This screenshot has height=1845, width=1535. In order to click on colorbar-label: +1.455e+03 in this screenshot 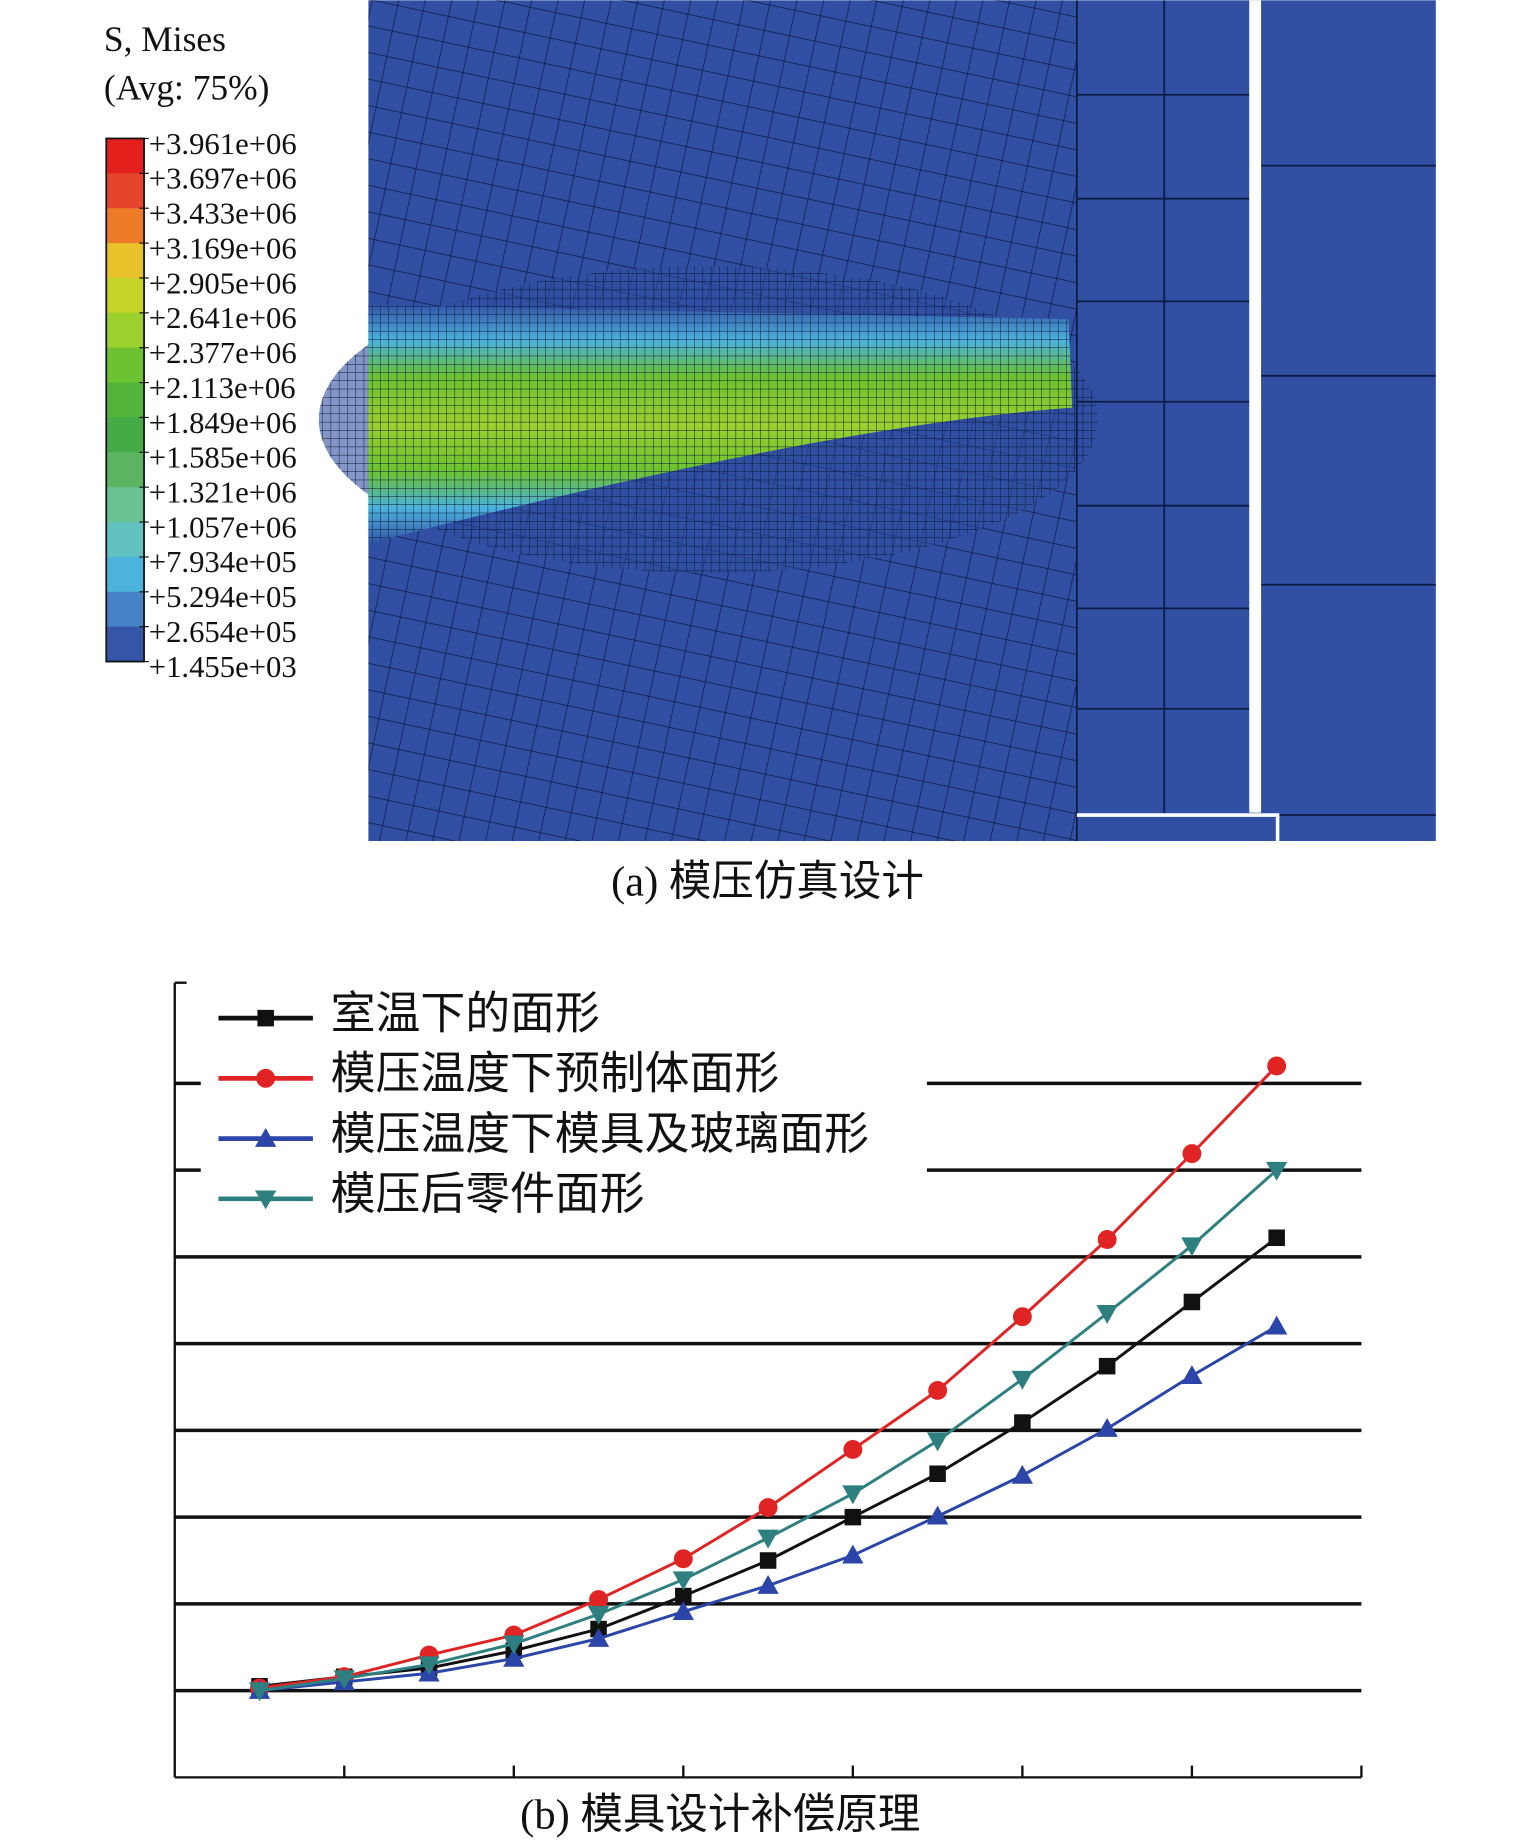, I will do `click(223, 667)`.